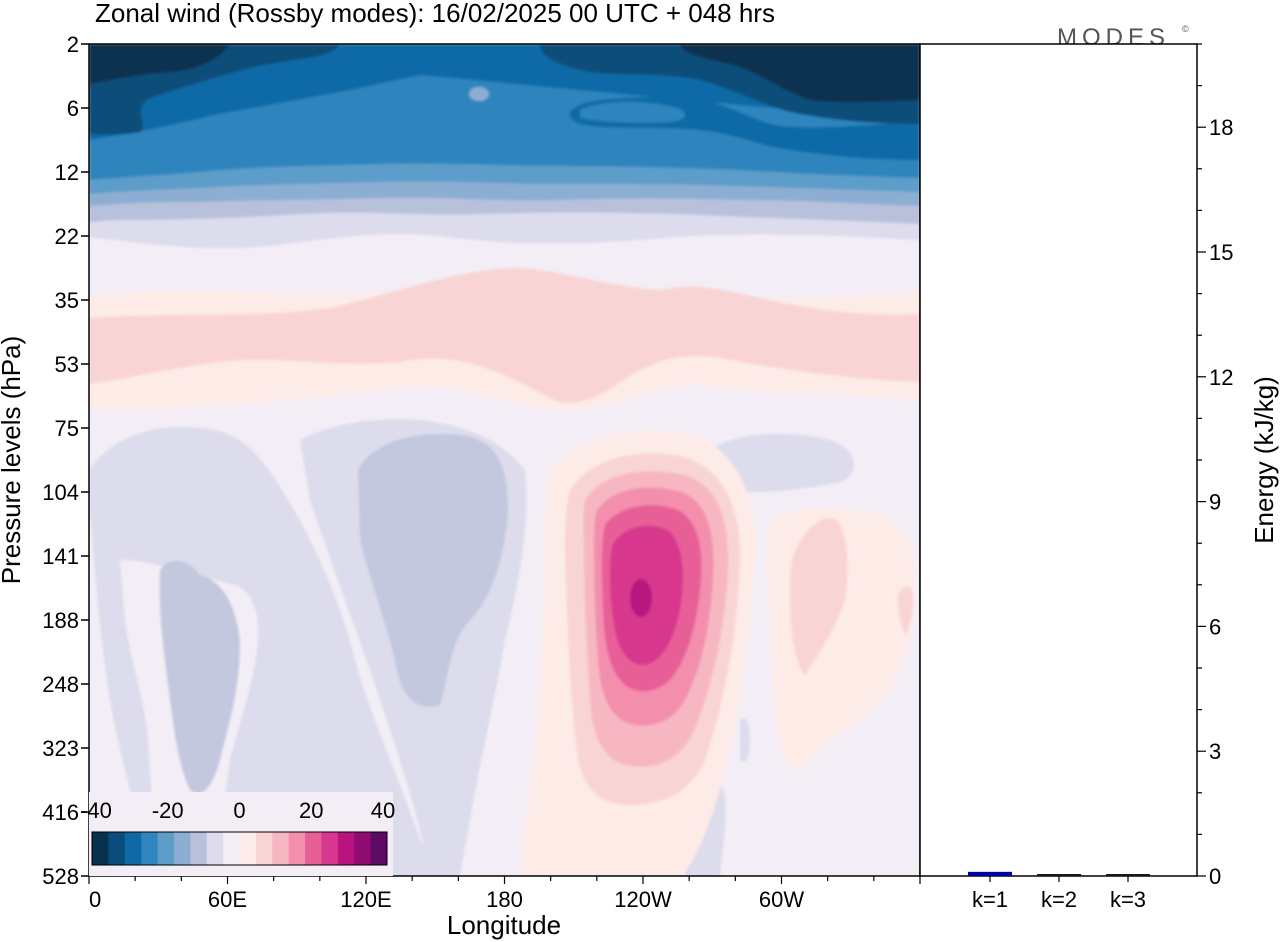  I want to click on colorbar-tick-label: 40, so click(383, 810).